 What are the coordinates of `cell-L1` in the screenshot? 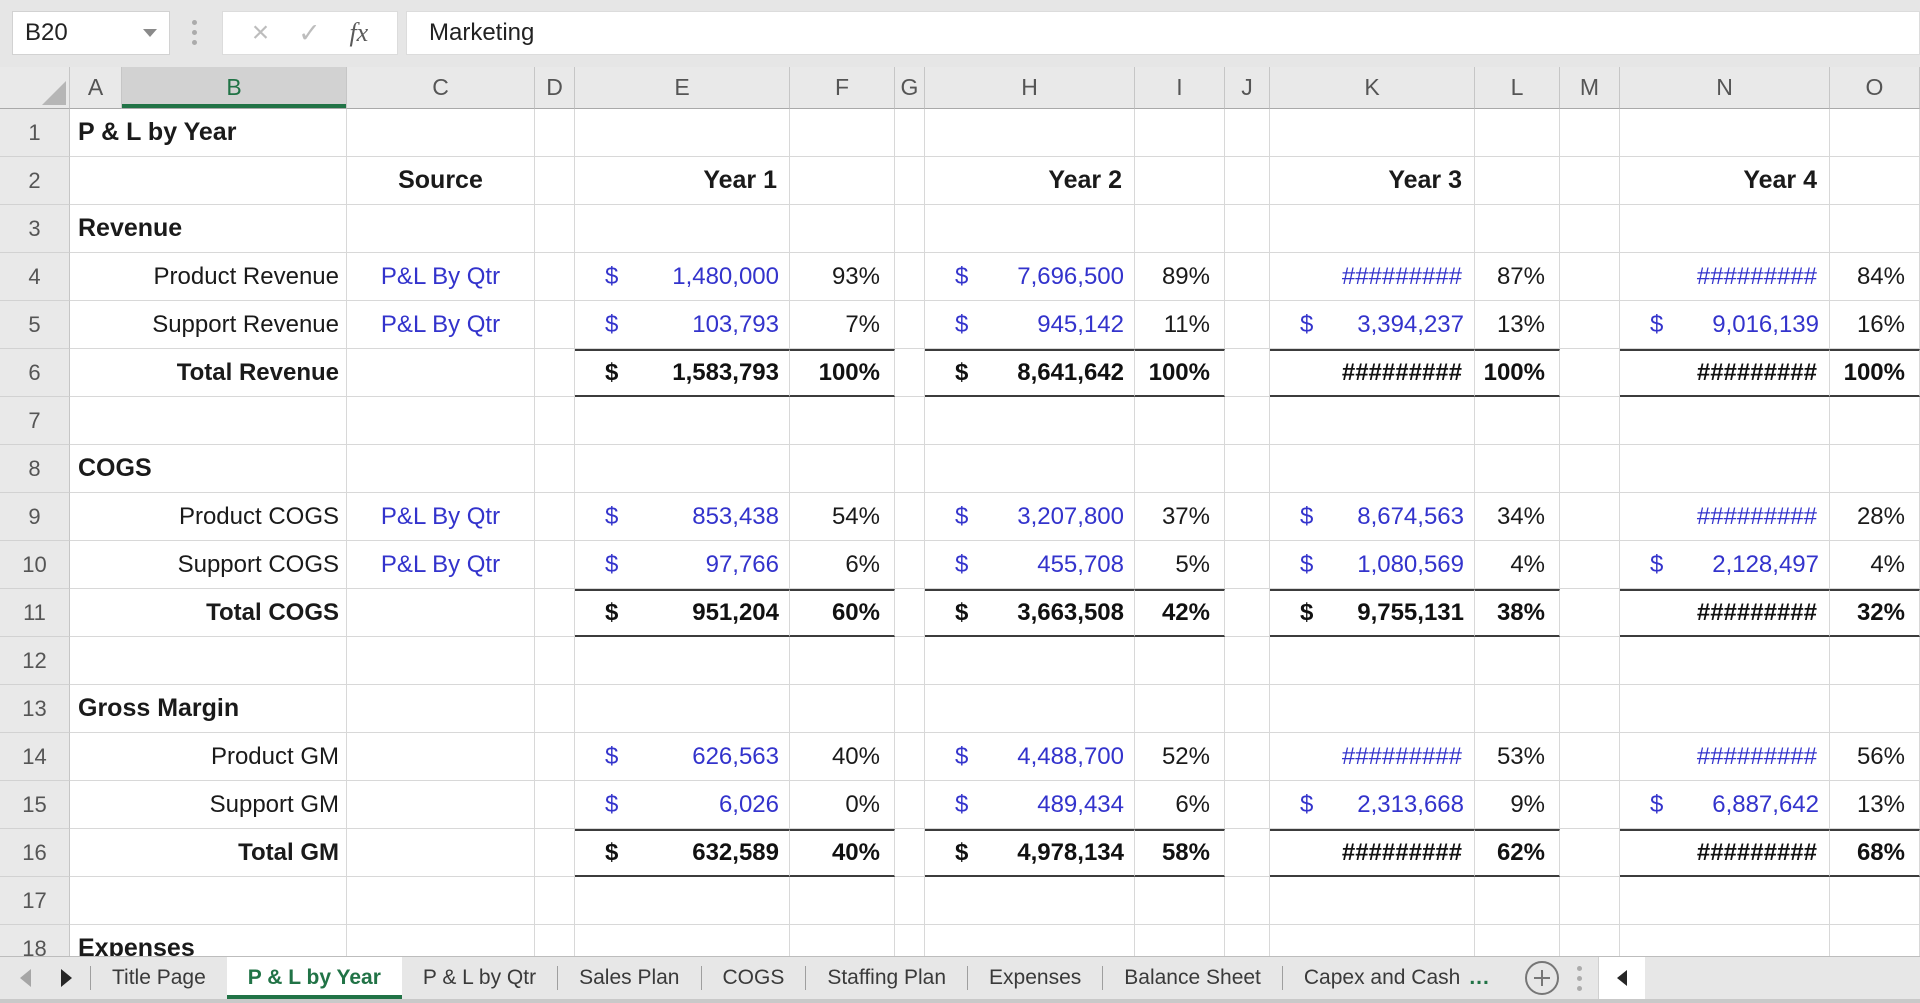 It's located at (1517, 133).